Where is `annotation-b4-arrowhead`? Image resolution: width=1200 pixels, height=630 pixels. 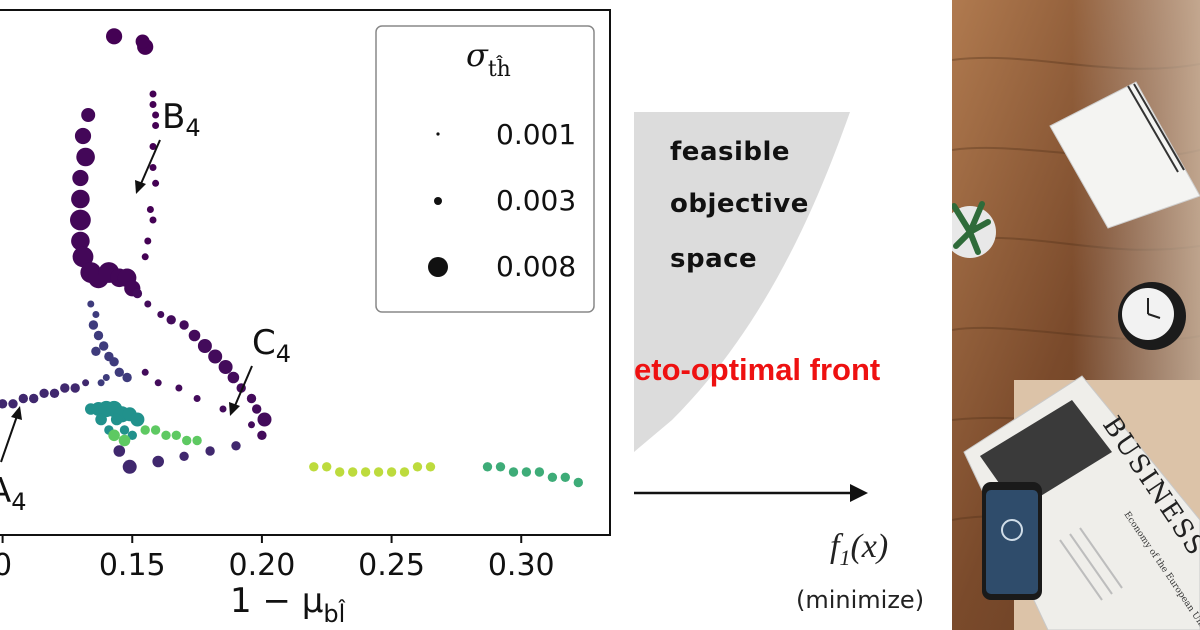
annotation-b4-arrowhead is located at coordinates (140, 187).